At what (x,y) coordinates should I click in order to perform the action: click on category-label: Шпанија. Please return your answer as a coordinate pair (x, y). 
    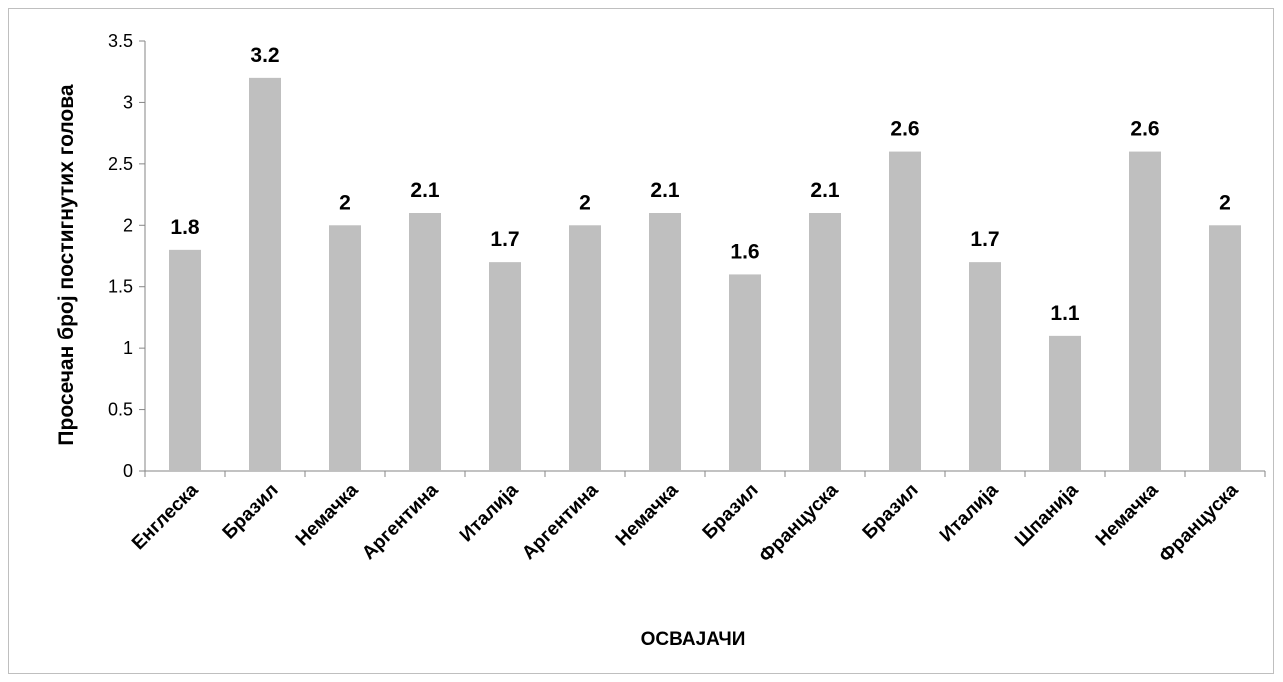
    Looking at the image, I should click on (1047, 515).